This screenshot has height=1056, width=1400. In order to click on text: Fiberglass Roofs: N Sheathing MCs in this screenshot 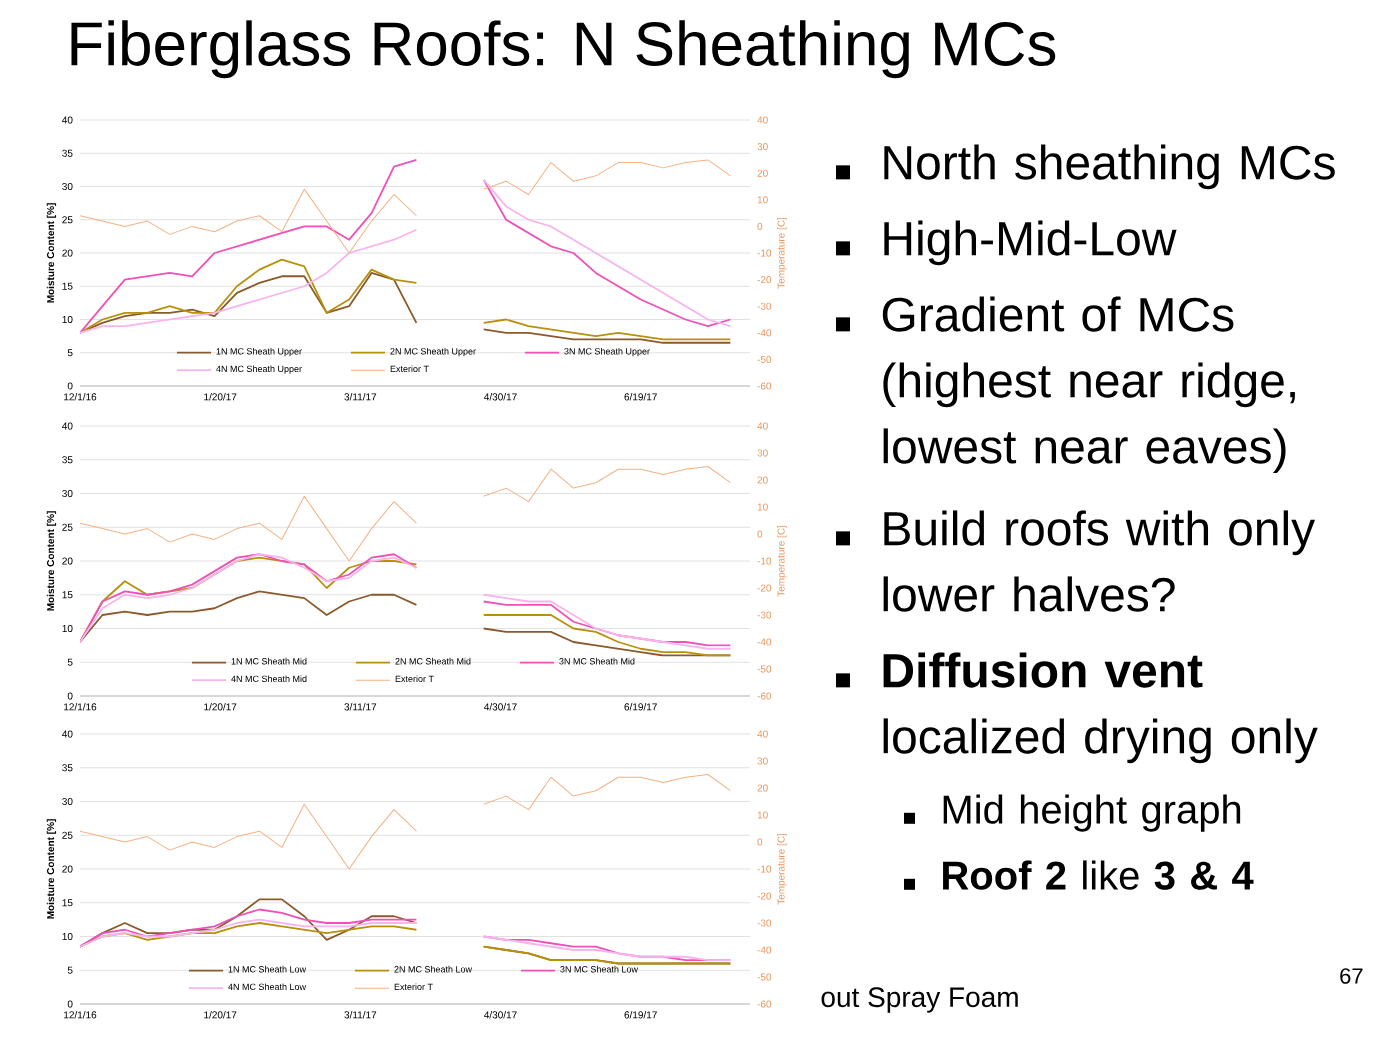, I will do `click(563, 49)`.